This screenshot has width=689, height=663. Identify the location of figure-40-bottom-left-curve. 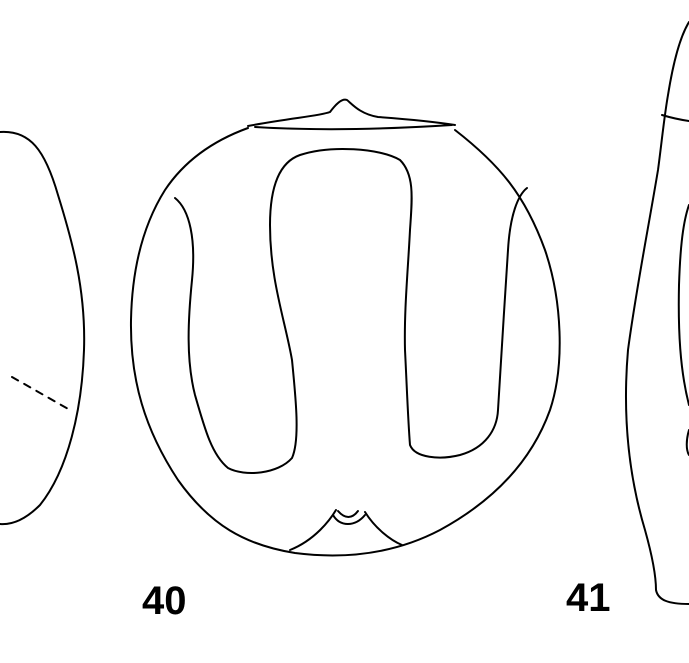
(313, 530).